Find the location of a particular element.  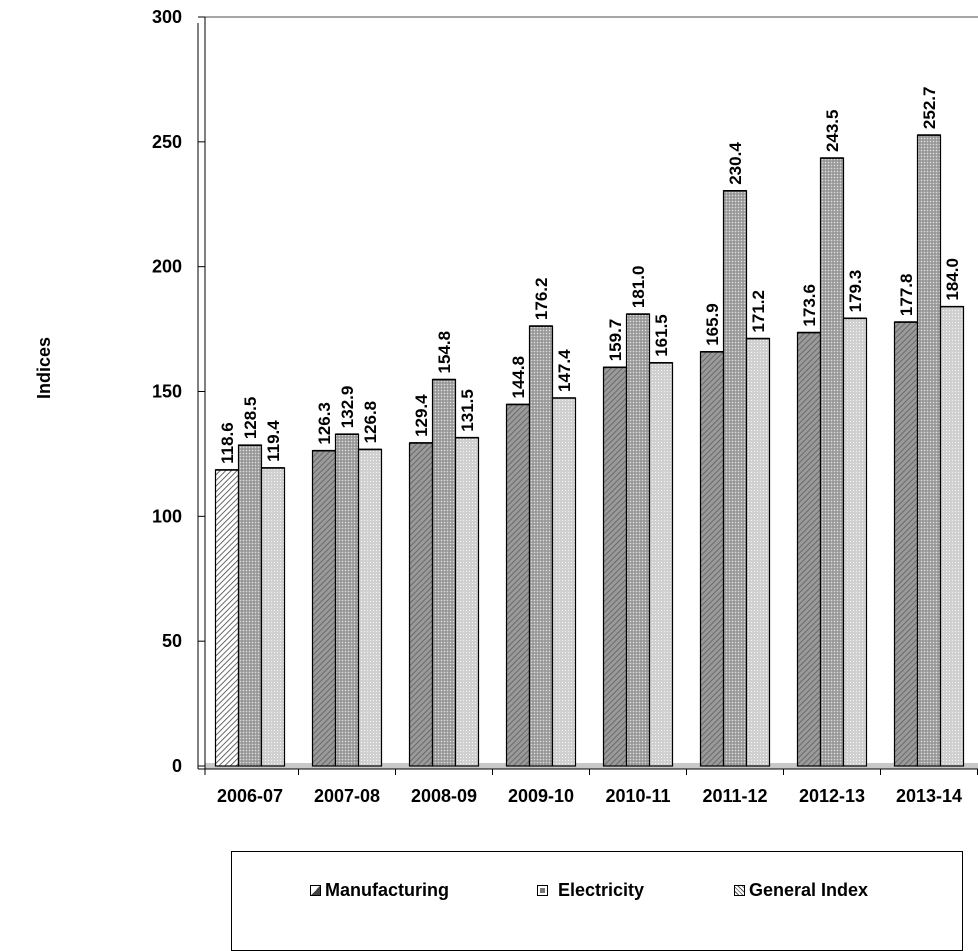

legend-item-general-index: General Index is located at coordinates (801, 890).